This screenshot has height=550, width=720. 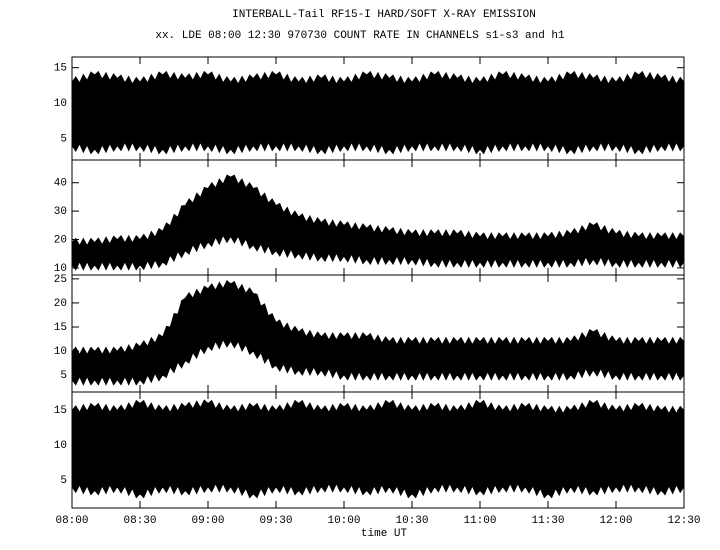 I want to click on y-tick-label: 40, so click(x=60, y=184).